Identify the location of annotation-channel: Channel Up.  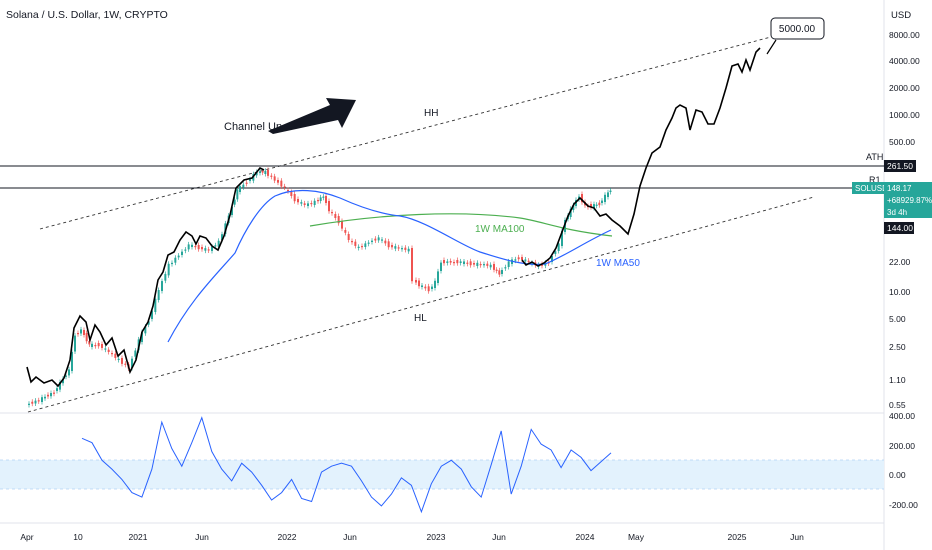
(253, 127).